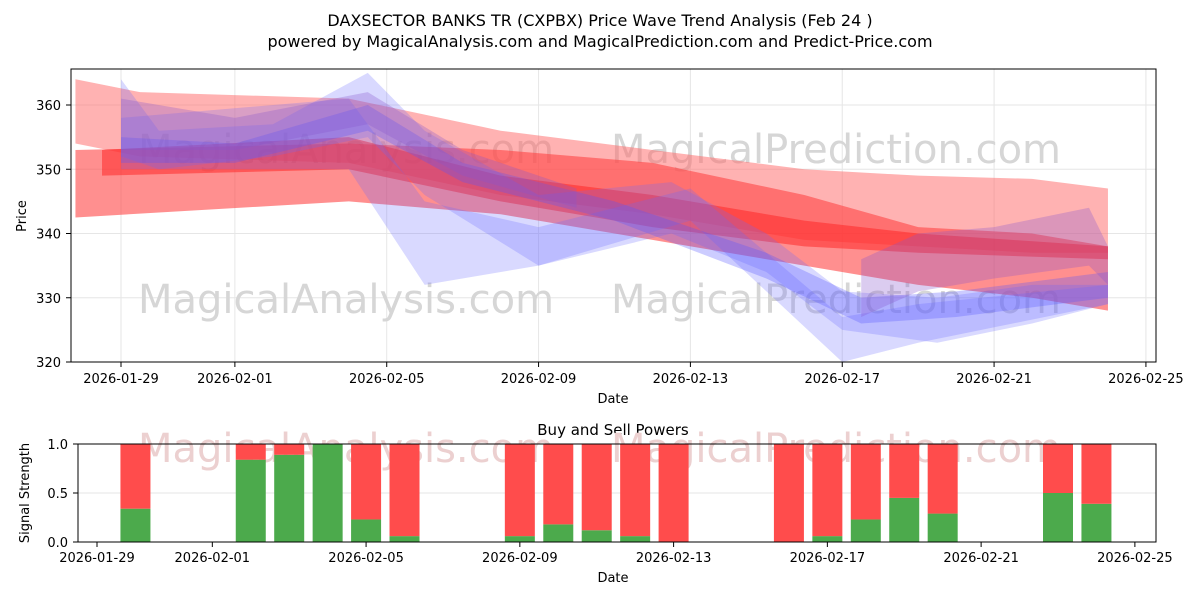 The image size is (1200, 600). What do you see at coordinates (48, 106) in the screenshot?
I see `y-tick-label: 360` at bounding box center [48, 106].